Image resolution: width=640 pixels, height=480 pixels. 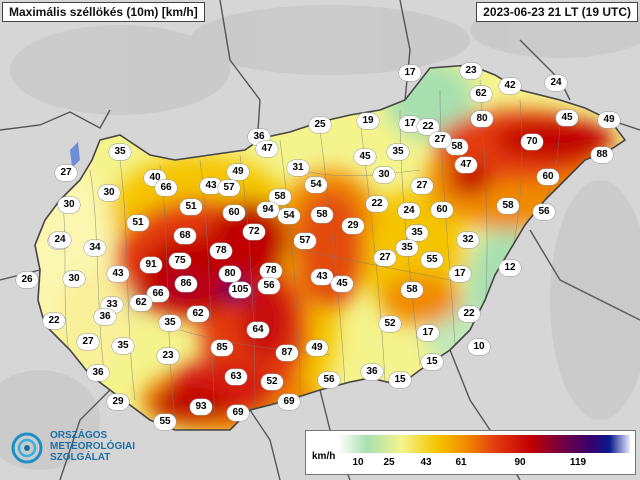 I want to click on station-value: 85, so click(x=222, y=348).